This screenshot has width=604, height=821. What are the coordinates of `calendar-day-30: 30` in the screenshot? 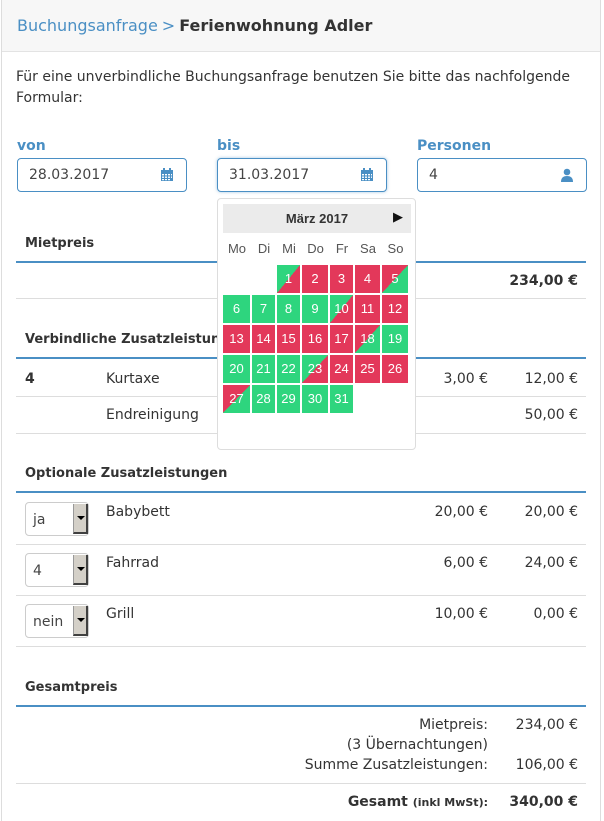 It's located at (315, 399).